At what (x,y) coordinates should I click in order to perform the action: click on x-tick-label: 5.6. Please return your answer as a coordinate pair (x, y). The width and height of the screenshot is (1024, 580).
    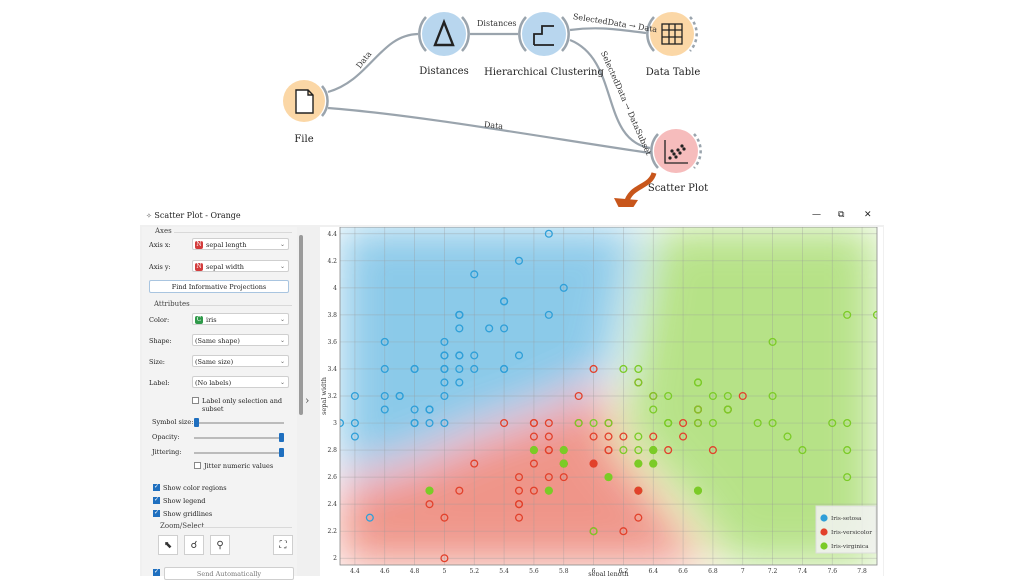
    Looking at the image, I should click on (534, 571).